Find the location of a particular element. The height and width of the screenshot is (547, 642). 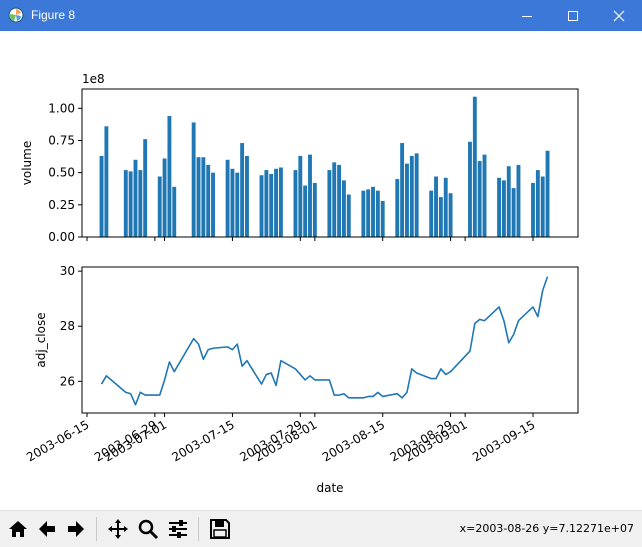

maximize-button is located at coordinates (573, 15).